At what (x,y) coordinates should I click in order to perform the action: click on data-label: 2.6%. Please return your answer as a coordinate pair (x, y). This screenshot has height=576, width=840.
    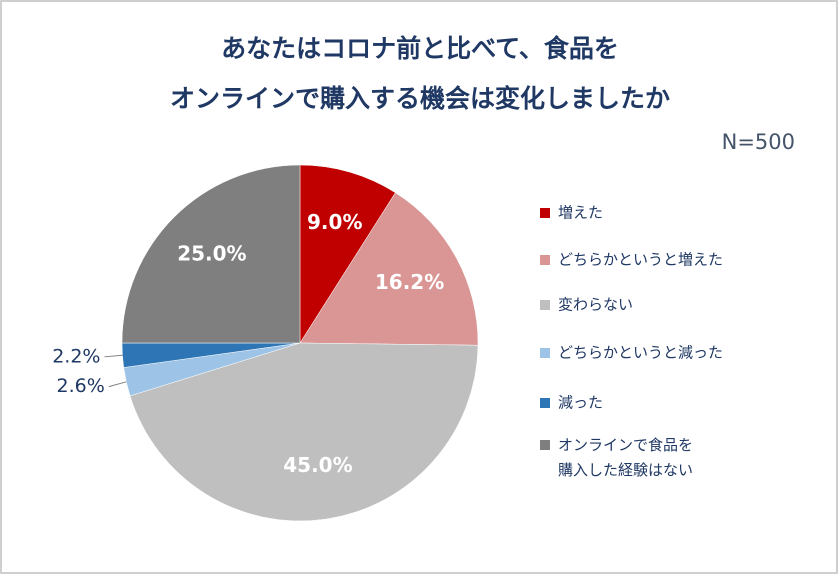
    Looking at the image, I should click on (81, 386).